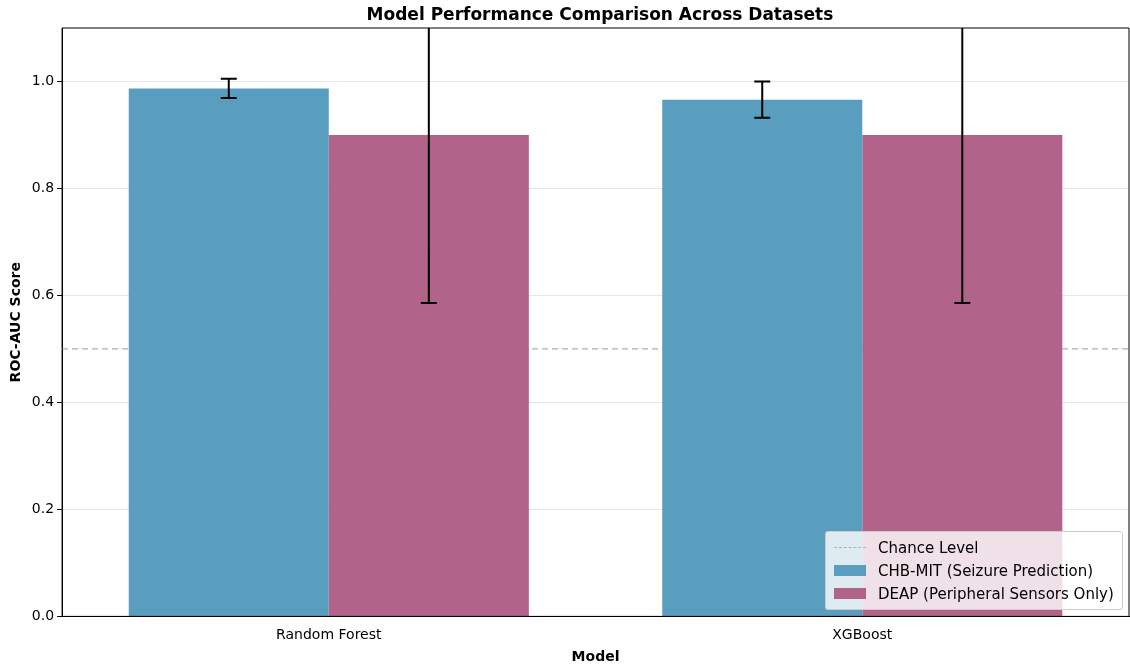  Describe the element at coordinates (986, 570) in the screenshot. I see `legend-label: CHB-MIT (Seizure Prediction)` at that location.